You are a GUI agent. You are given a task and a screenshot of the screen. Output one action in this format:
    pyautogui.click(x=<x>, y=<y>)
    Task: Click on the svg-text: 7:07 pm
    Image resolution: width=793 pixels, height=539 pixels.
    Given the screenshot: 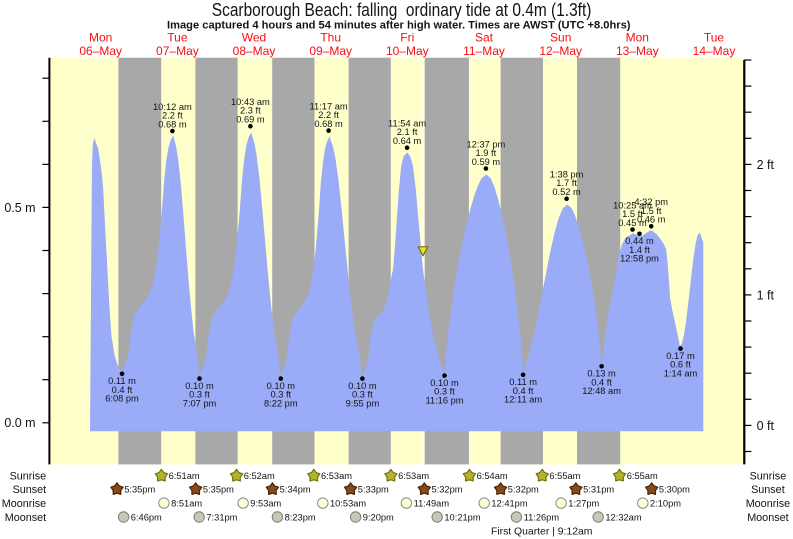 What is the action you would take?
    pyautogui.click(x=200, y=404)
    